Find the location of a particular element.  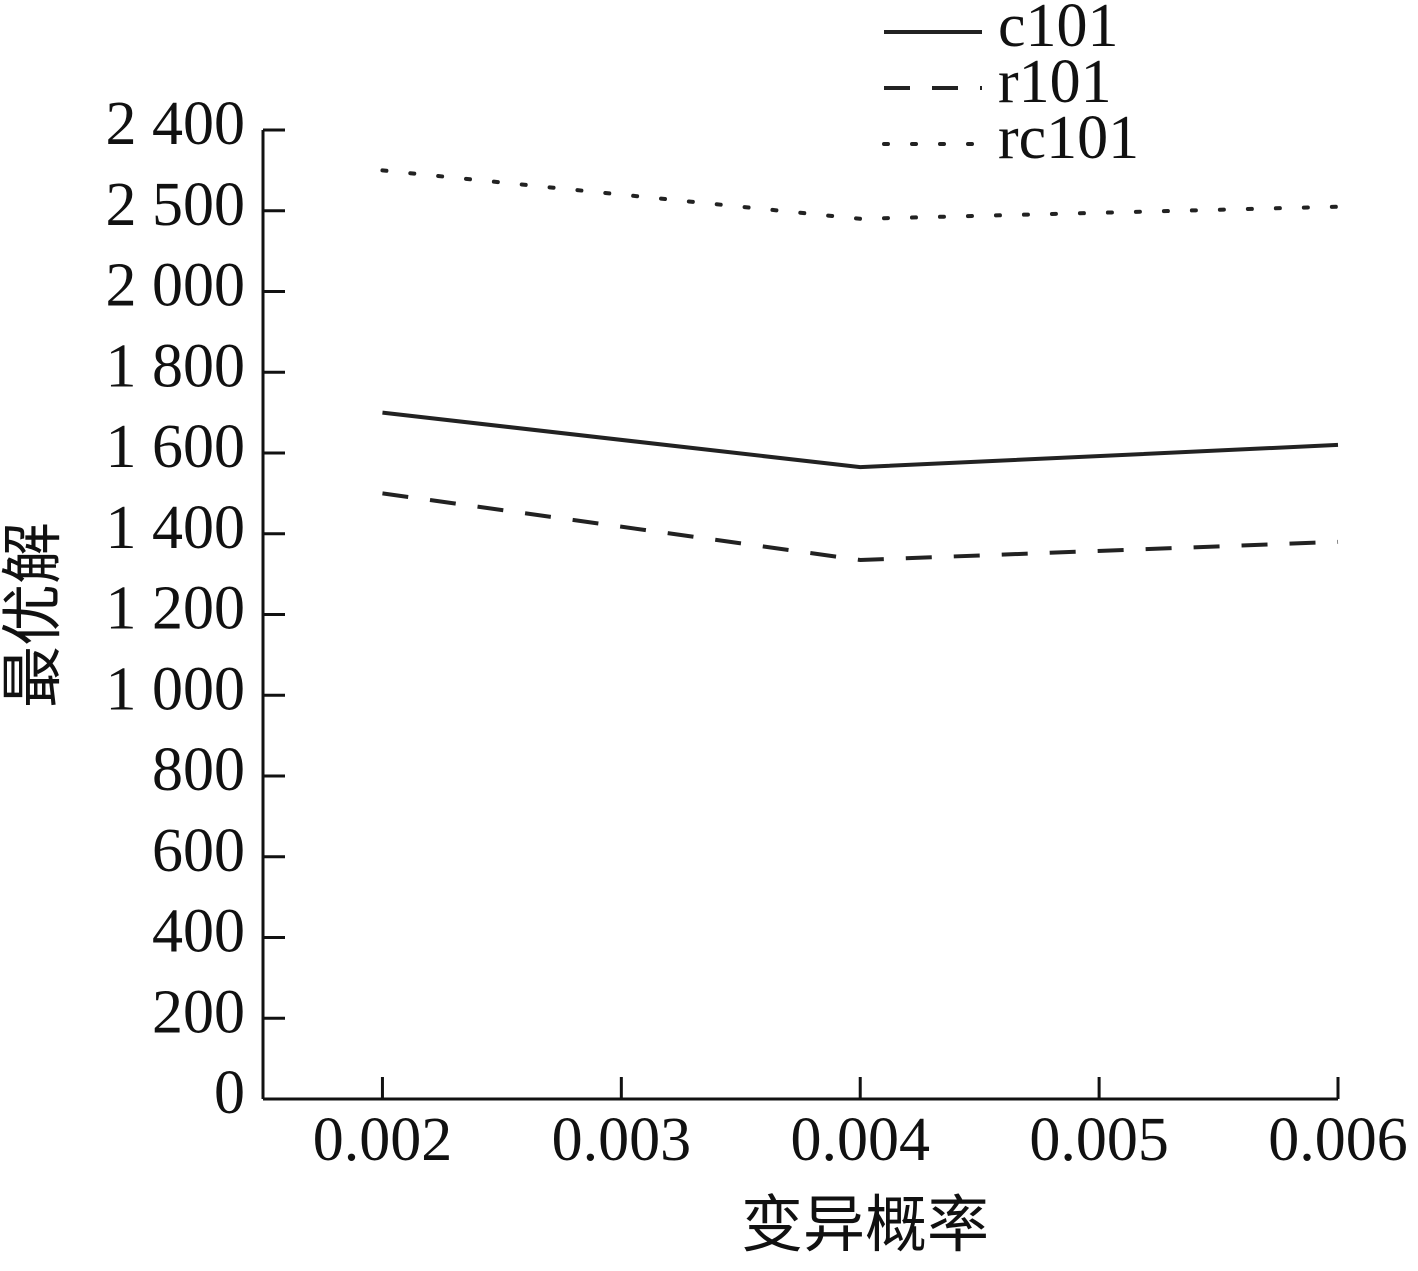

y-tick-label: 600 is located at coordinates (198, 851).